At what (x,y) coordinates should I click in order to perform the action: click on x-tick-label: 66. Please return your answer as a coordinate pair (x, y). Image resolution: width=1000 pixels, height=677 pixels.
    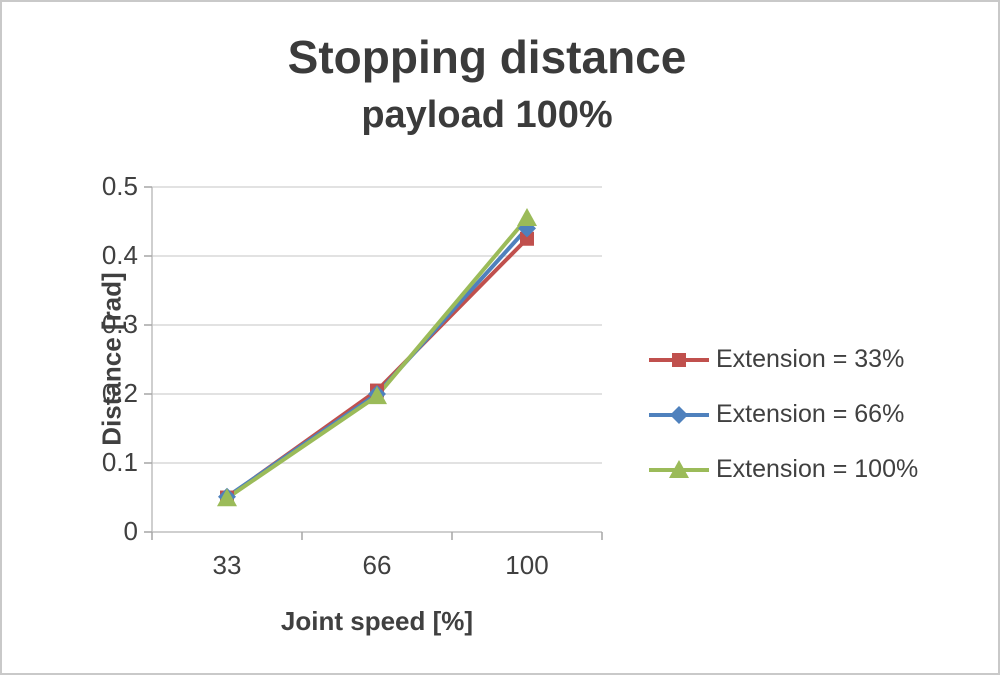
    Looking at the image, I should click on (377, 565).